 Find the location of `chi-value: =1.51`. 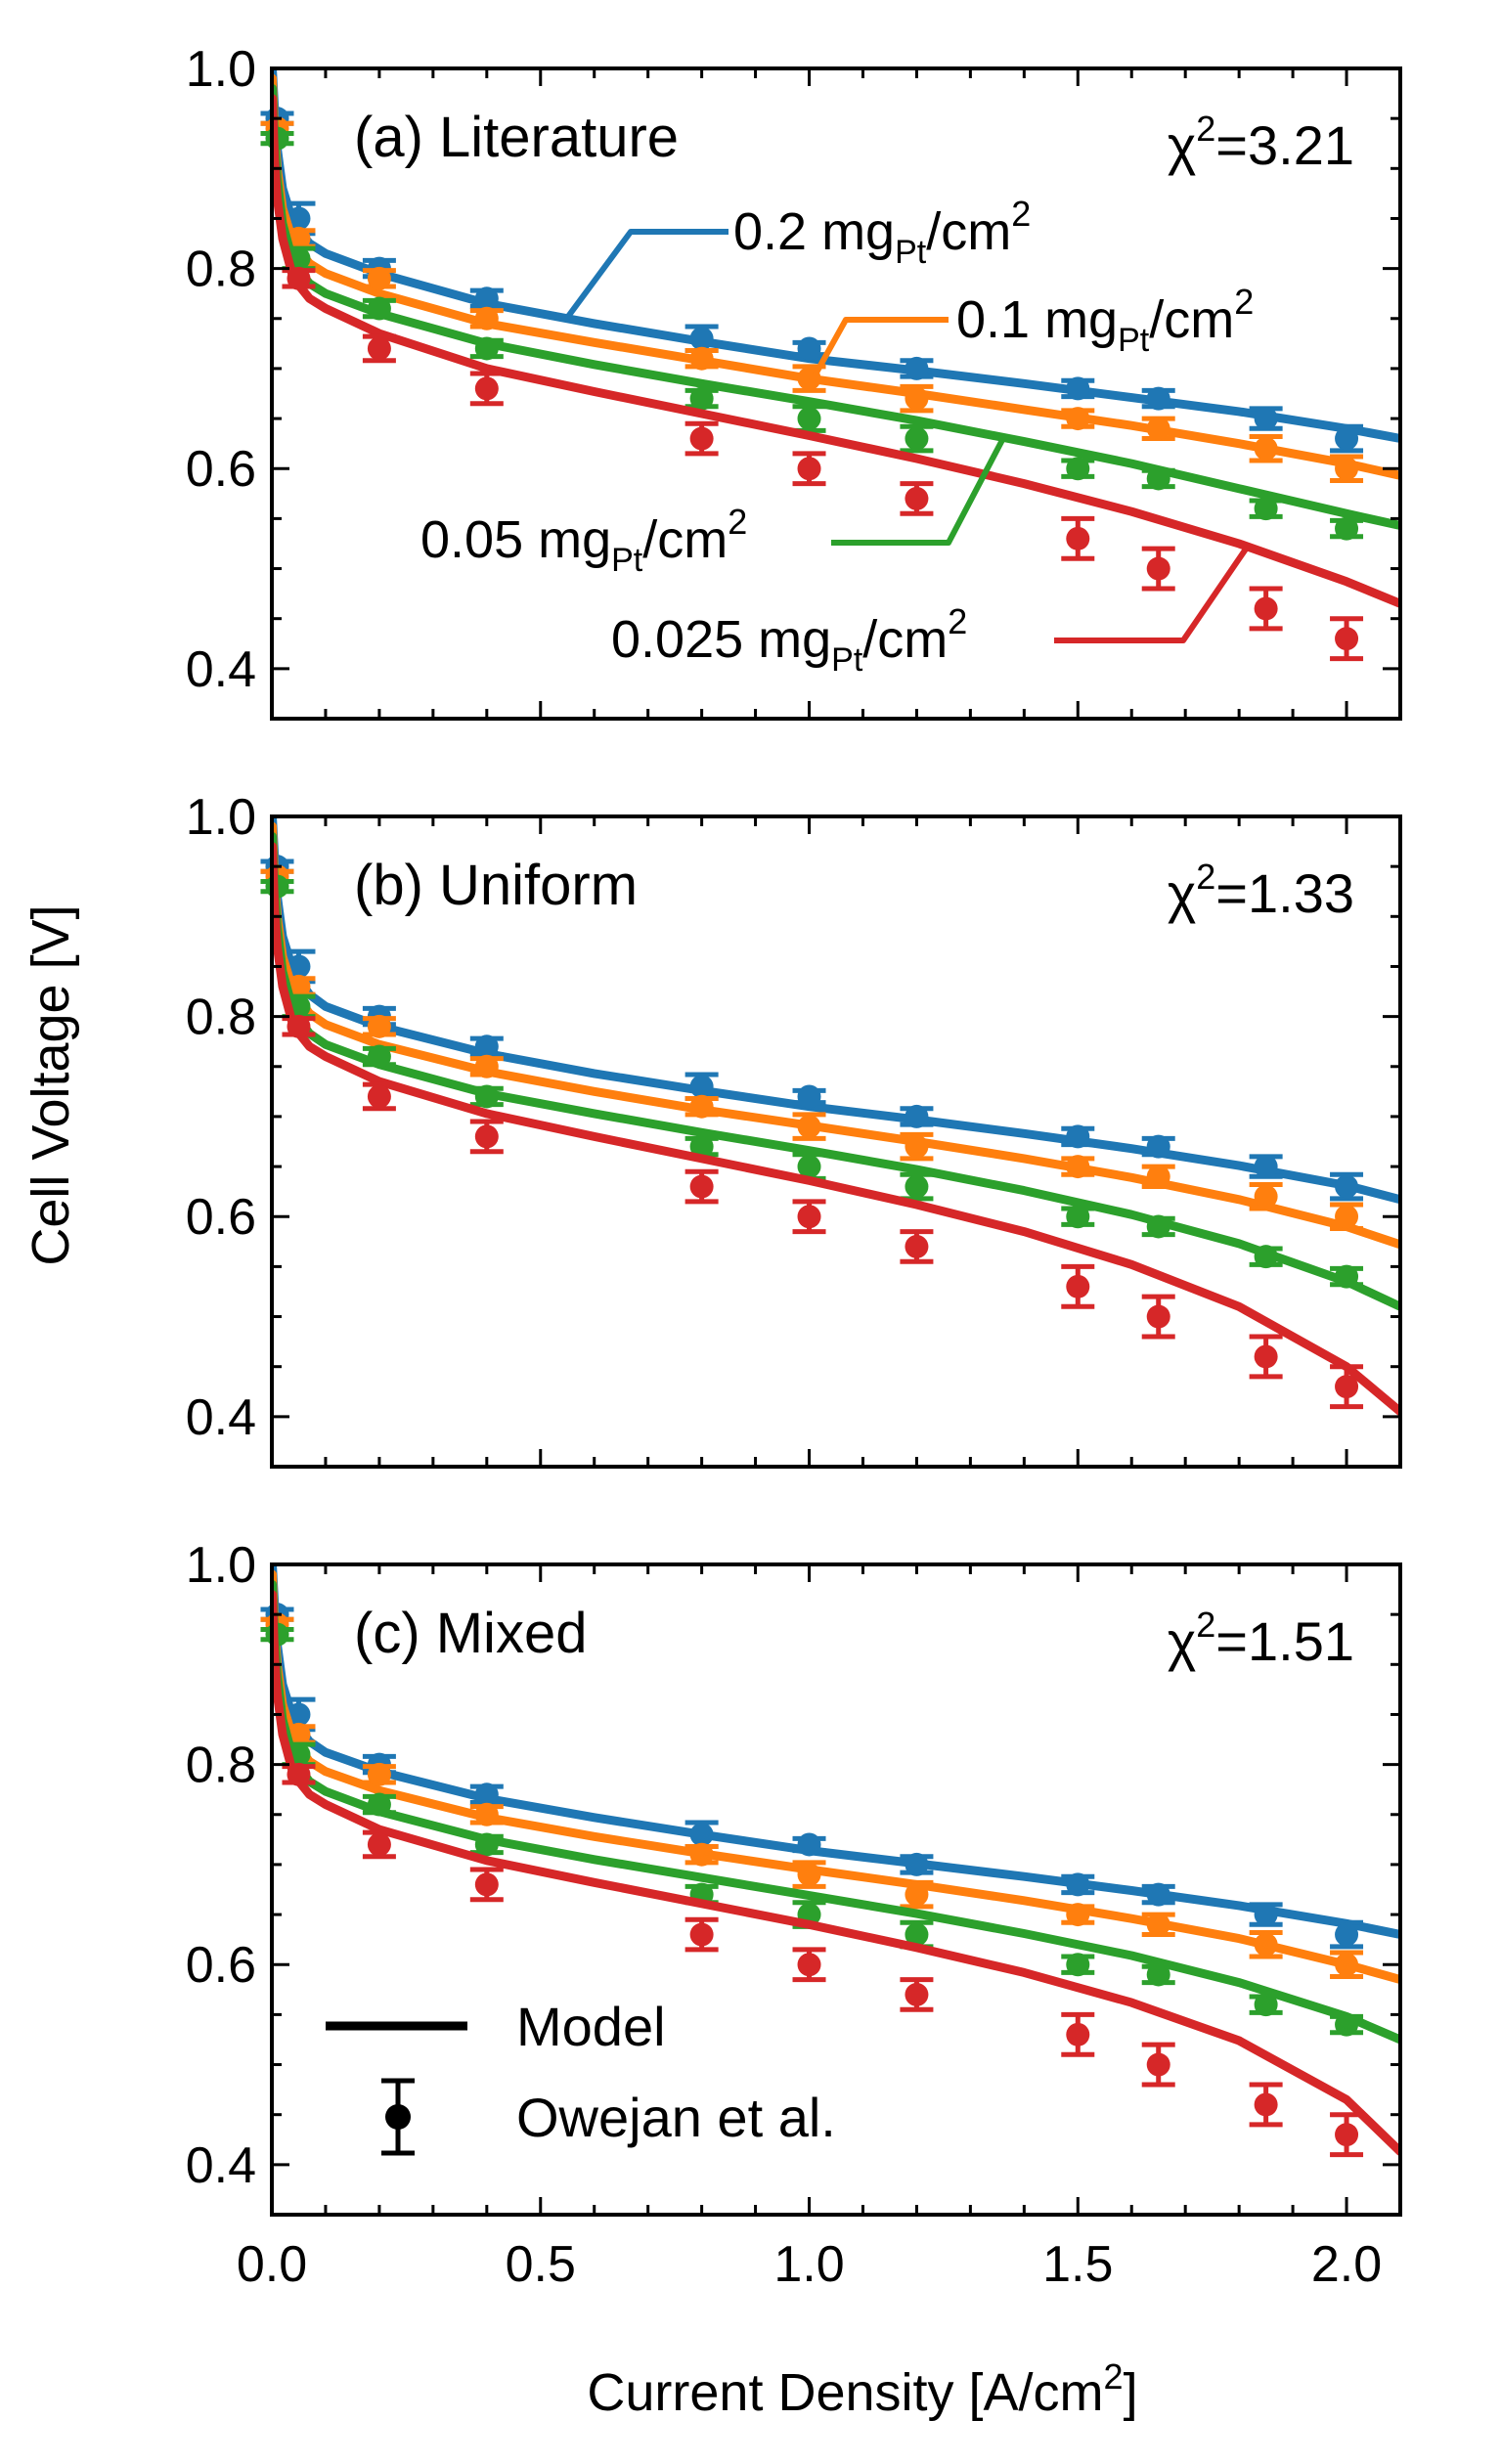

chi-value: =1.51 is located at coordinates (1284, 1641).